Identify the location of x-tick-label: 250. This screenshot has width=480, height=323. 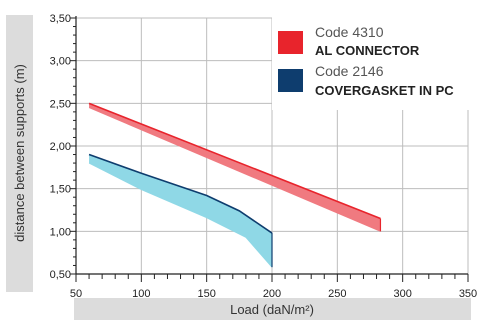
(337, 294).